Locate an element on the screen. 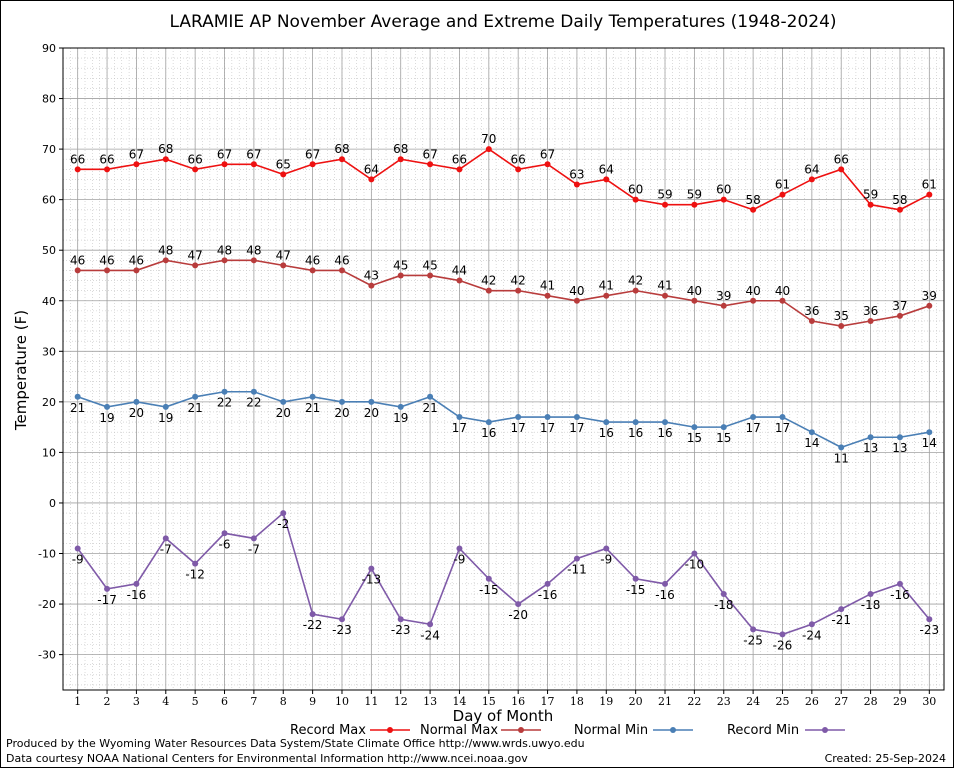  x-tick-label: 10 is located at coordinates (342, 701).